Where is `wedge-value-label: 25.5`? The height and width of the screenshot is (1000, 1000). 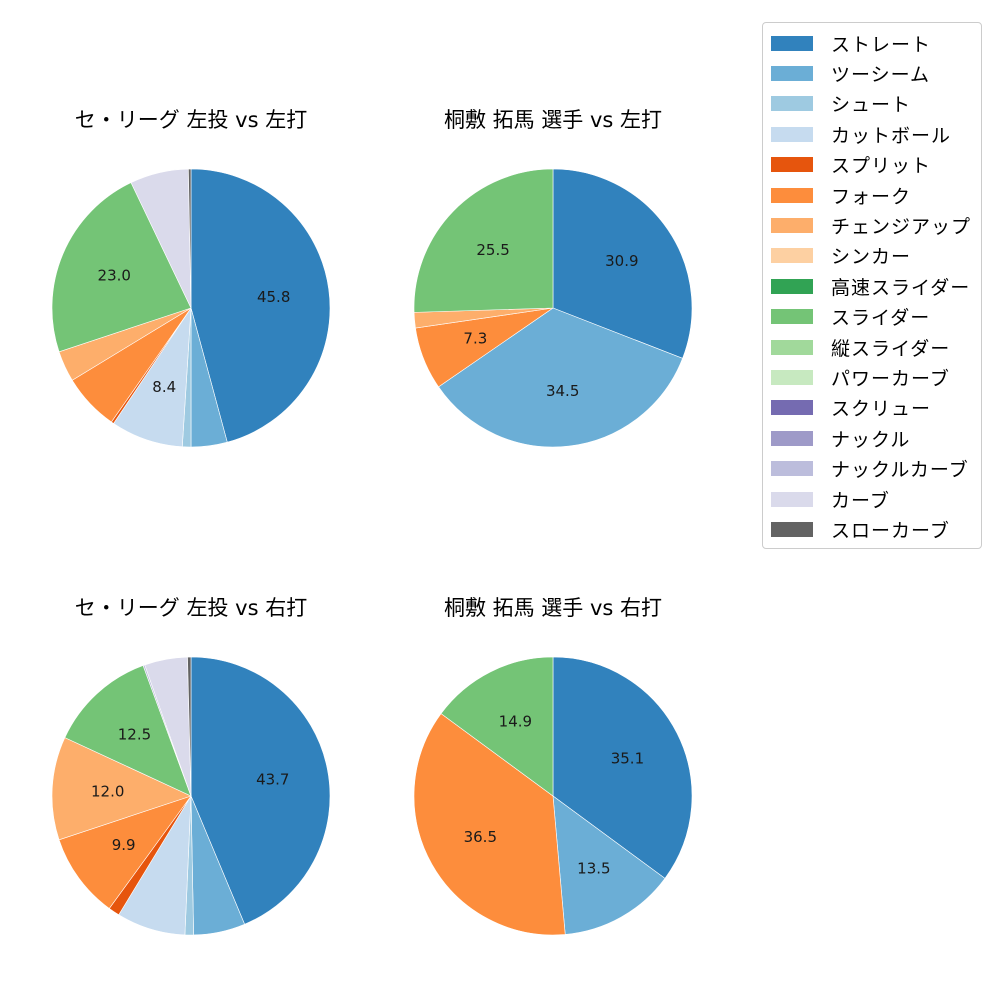
wedge-value-label: 25.5 is located at coordinates (492, 250).